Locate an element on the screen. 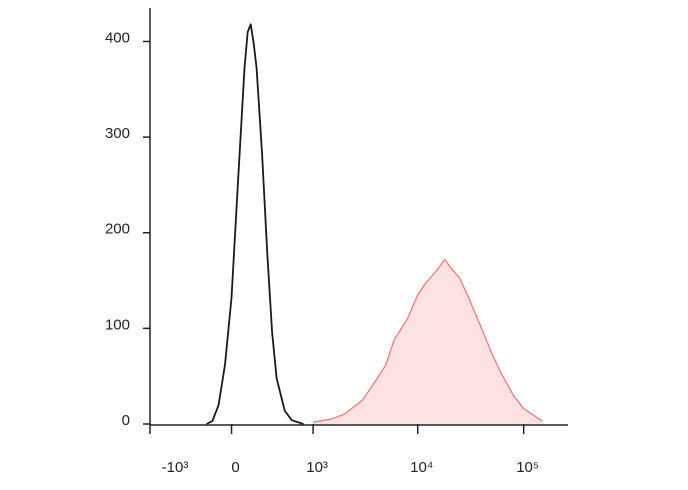  y-tick-label: 0 is located at coordinates (126, 420).